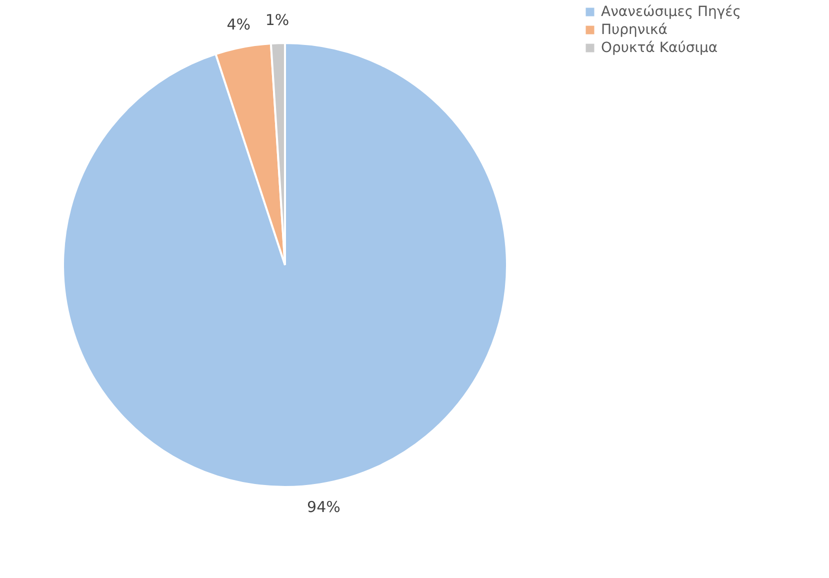  What do you see at coordinates (238, 24) in the screenshot?
I see `data-label: 4%` at bounding box center [238, 24].